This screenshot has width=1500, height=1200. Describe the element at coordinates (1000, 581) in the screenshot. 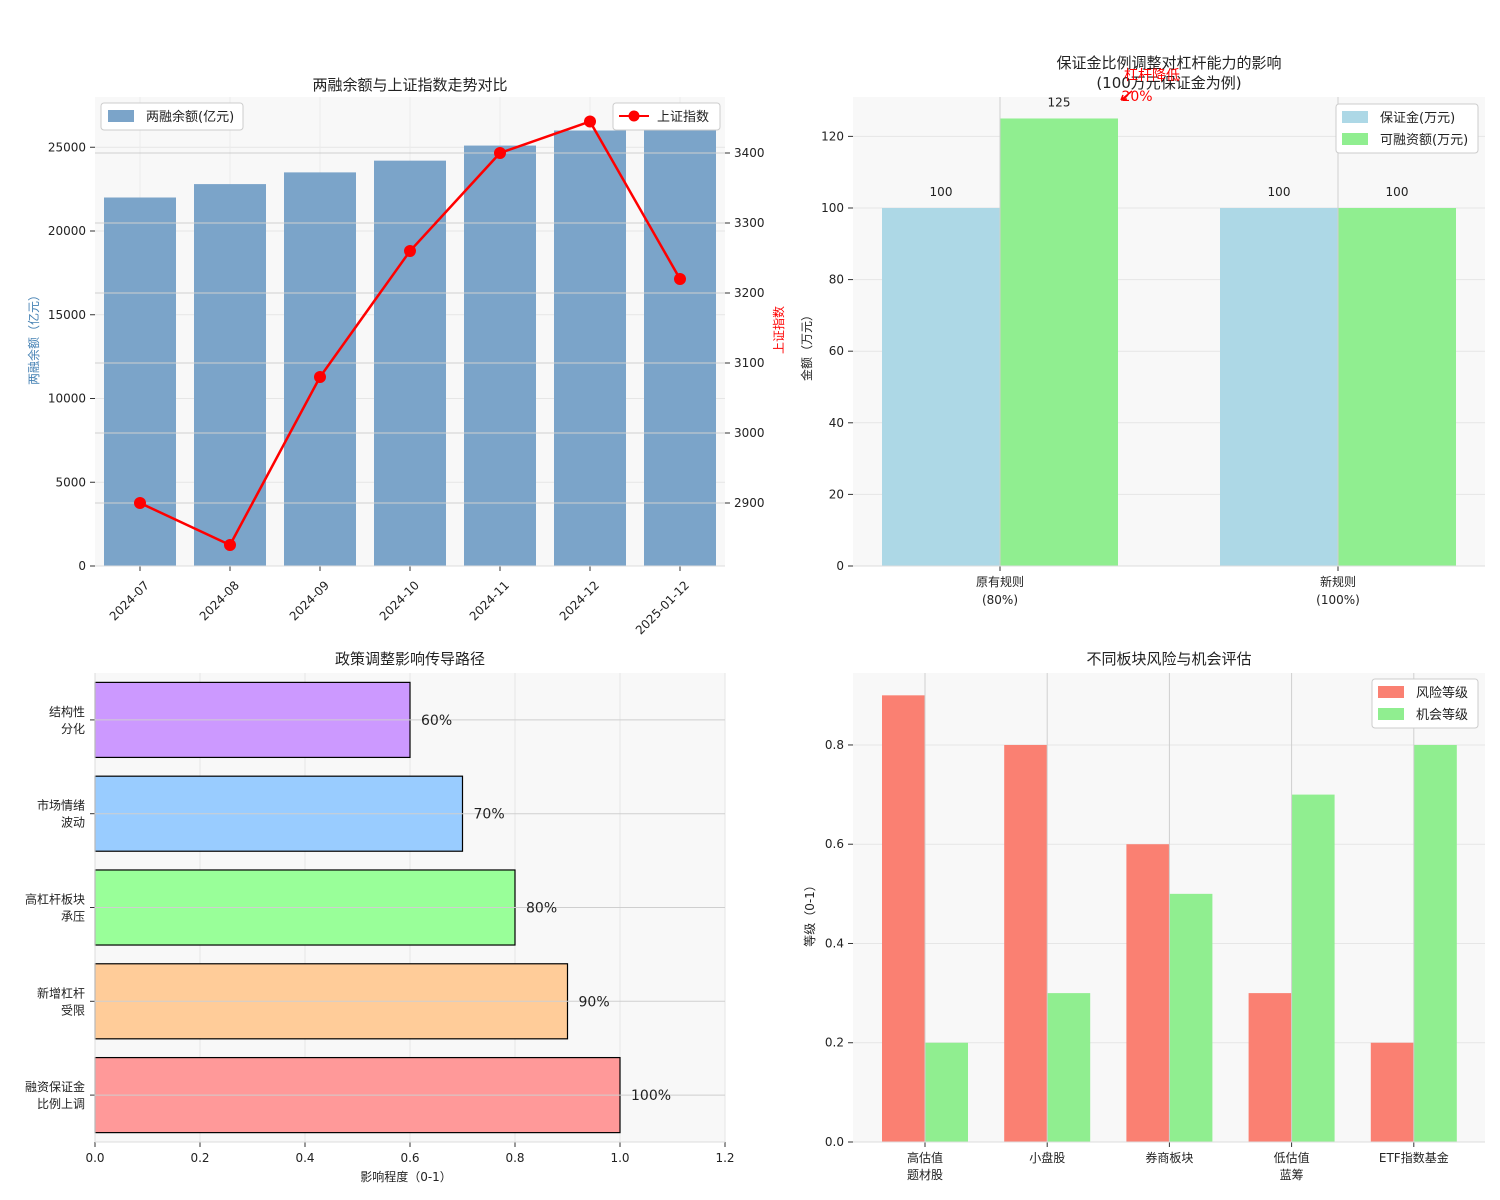

I see `x-tick-label-0-line1: 原有规则` at that location.